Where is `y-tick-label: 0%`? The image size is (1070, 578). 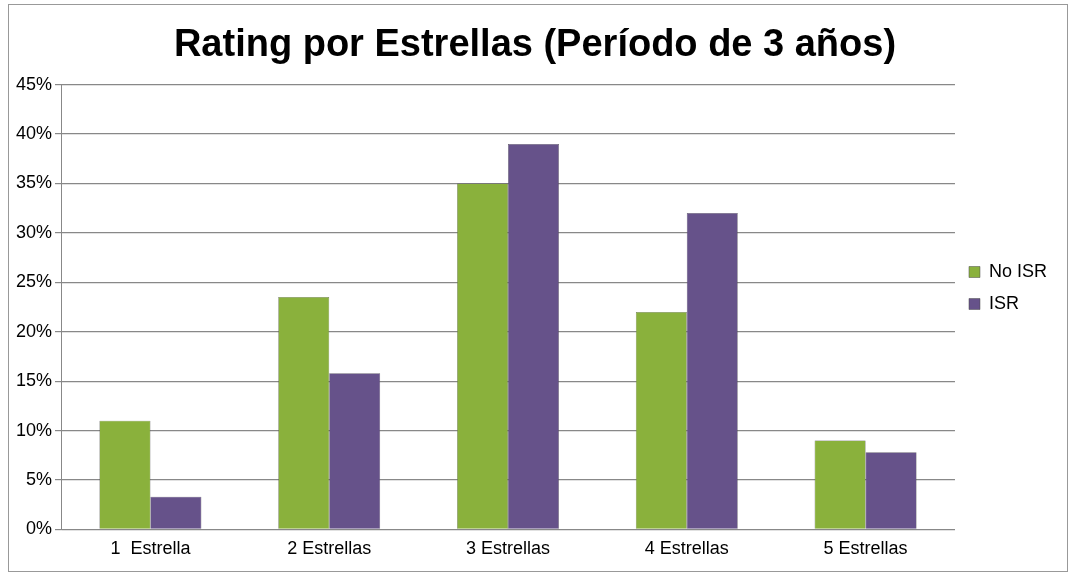
y-tick-label: 0% is located at coordinates (39, 528).